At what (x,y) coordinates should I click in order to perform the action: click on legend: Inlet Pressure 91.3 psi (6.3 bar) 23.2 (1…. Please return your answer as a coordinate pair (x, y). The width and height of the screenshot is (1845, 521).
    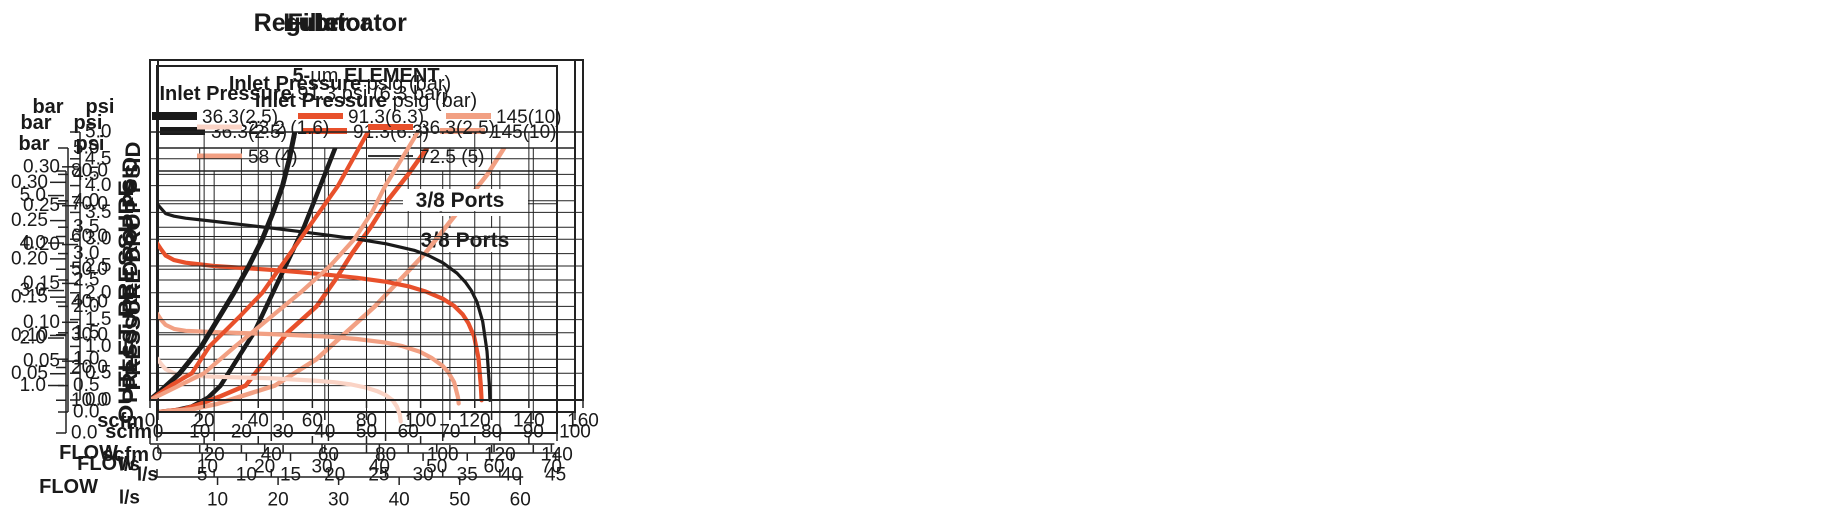
    Looking at the image, I should click on (327, 125).